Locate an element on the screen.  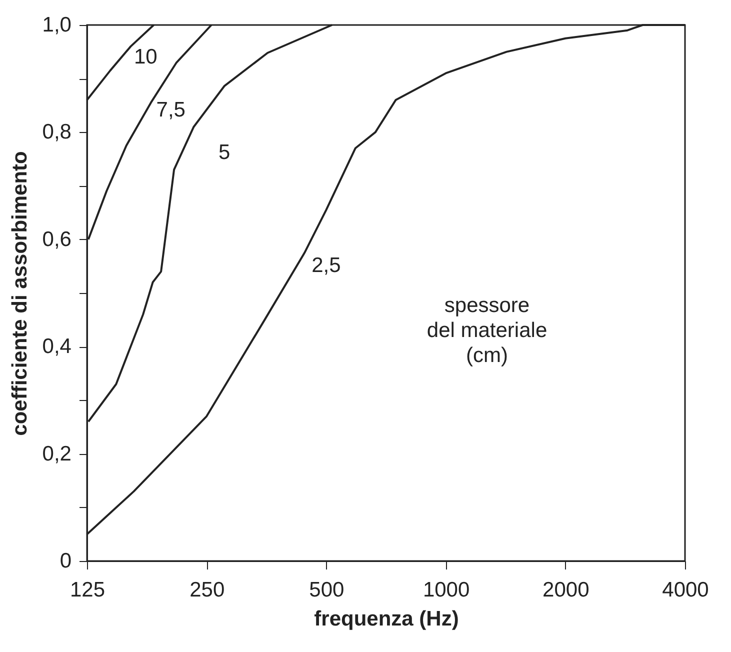
y-tick-label: 0,4 is located at coordinates (57, 346).